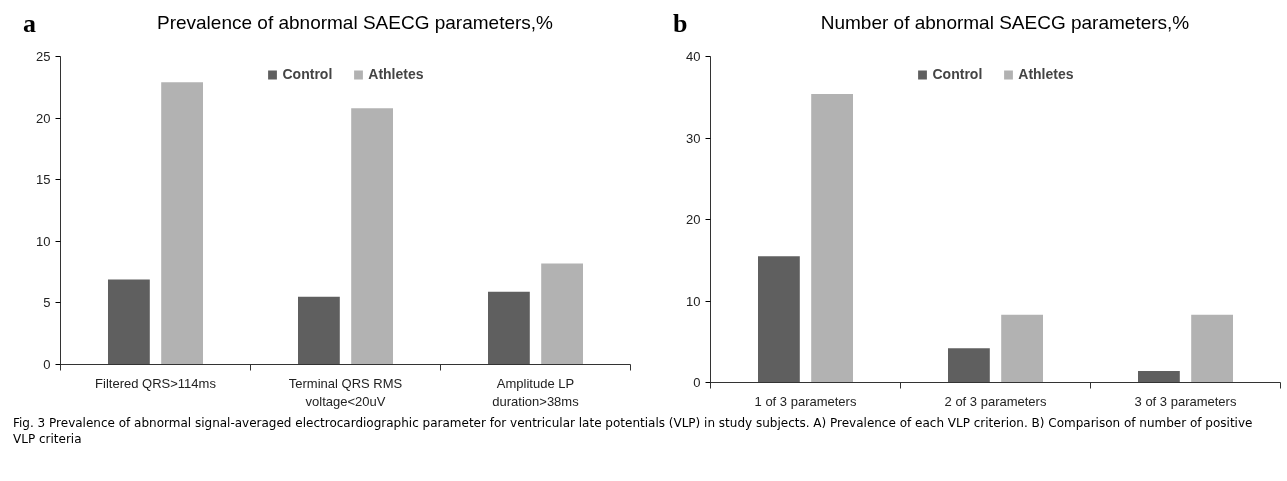 This screenshot has height=481, width=1287. What do you see at coordinates (345, 392) in the screenshot?
I see `x-tick-label: Terminal QRS RMS voltage<20uV` at bounding box center [345, 392].